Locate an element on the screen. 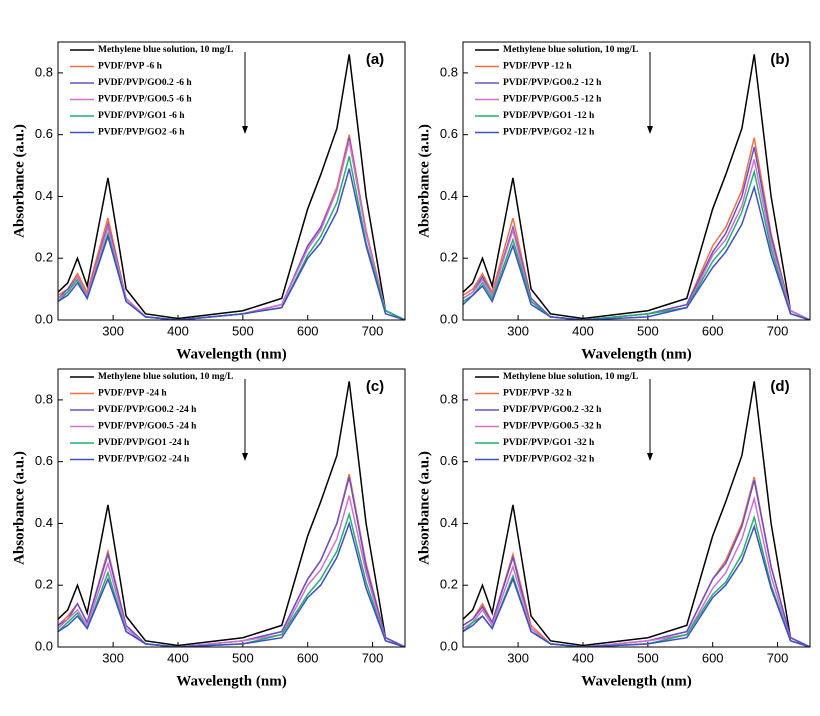 The image size is (820, 716). panel-label: (c) is located at coordinates (375, 386).